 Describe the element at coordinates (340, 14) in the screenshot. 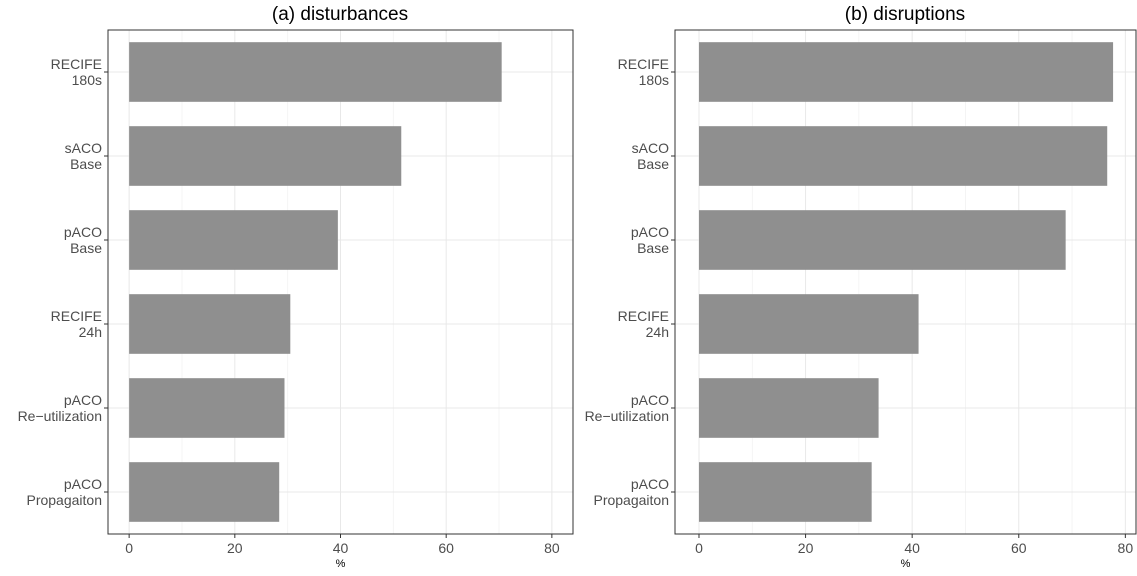

I see `chart-title-0: (a) disturbances` at that location.